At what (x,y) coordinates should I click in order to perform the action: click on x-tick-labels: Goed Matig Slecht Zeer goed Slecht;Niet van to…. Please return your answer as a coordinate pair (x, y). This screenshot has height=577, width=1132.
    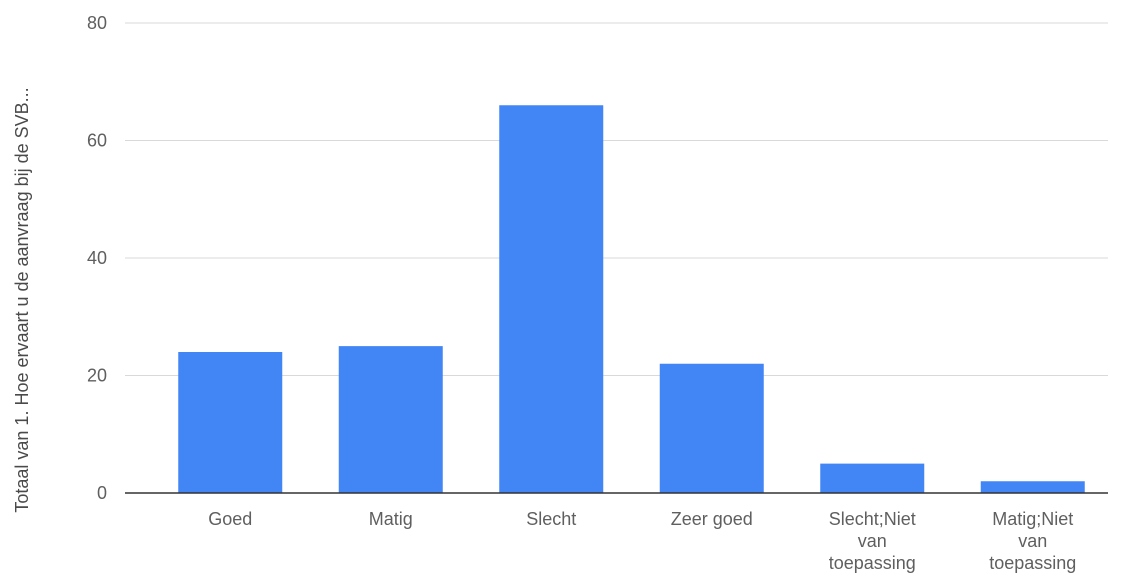
    Looking at the image, I should click on (642, 541).